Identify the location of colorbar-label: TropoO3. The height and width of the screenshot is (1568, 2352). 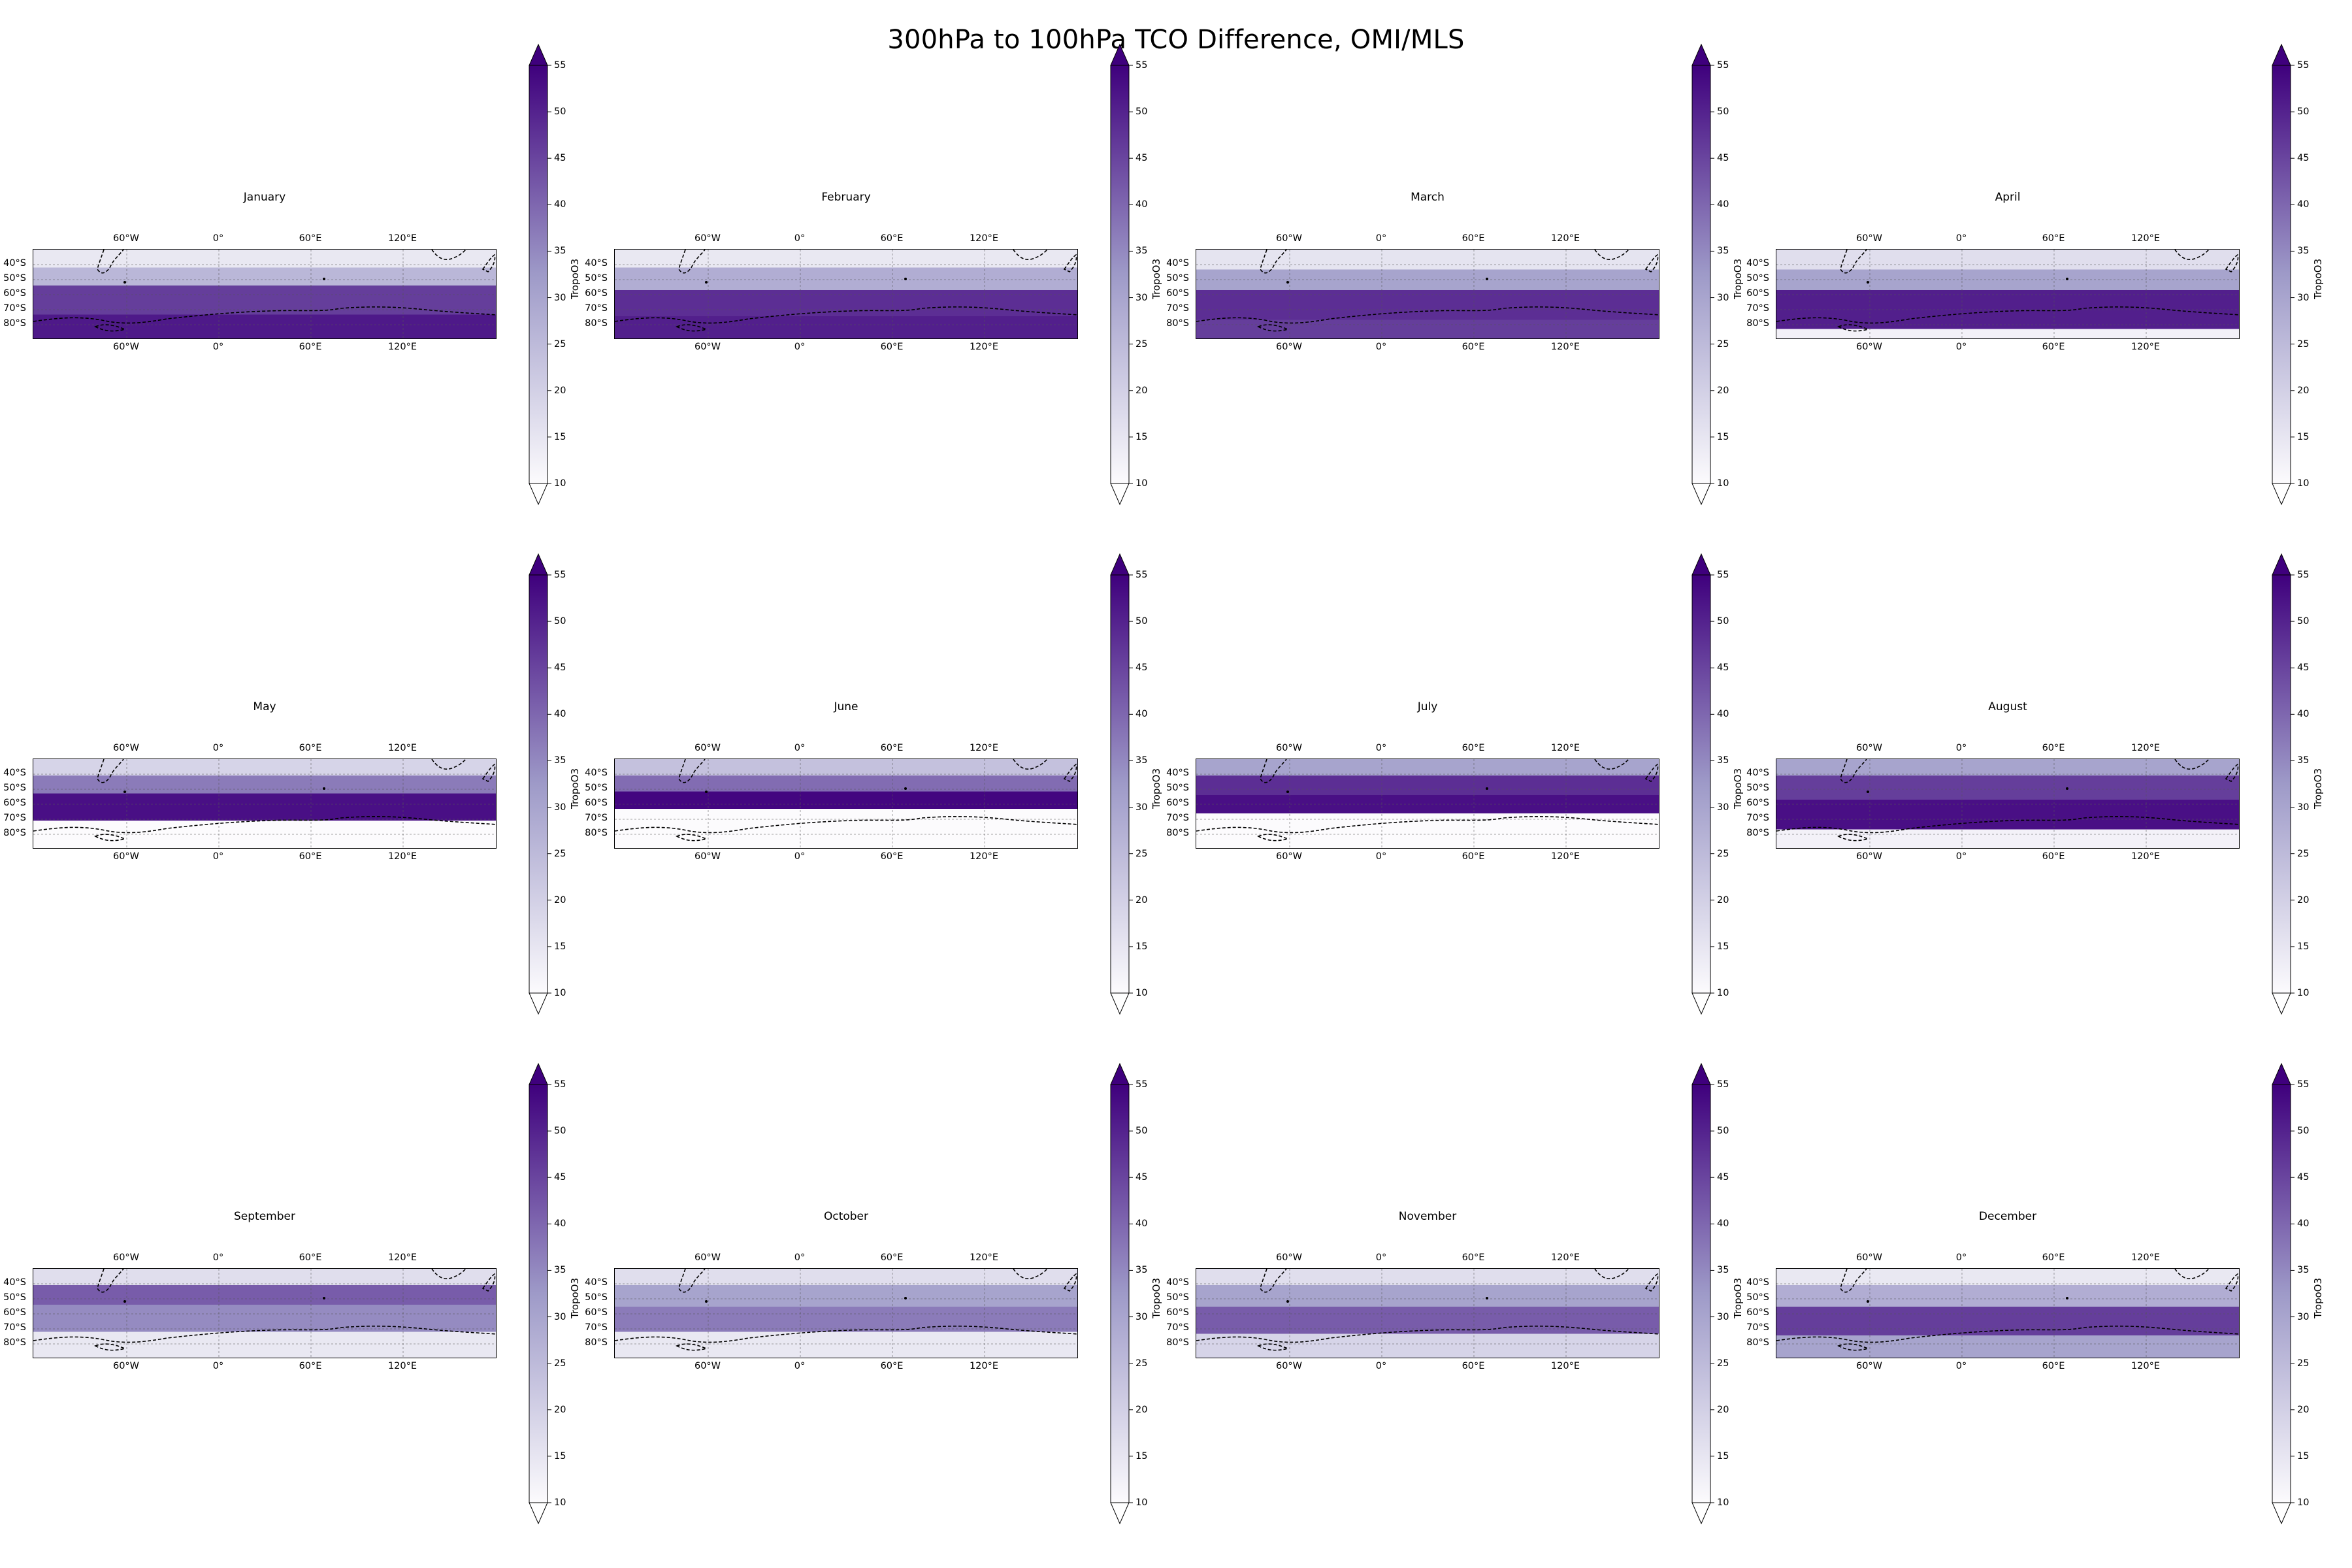
(1738, 1298).